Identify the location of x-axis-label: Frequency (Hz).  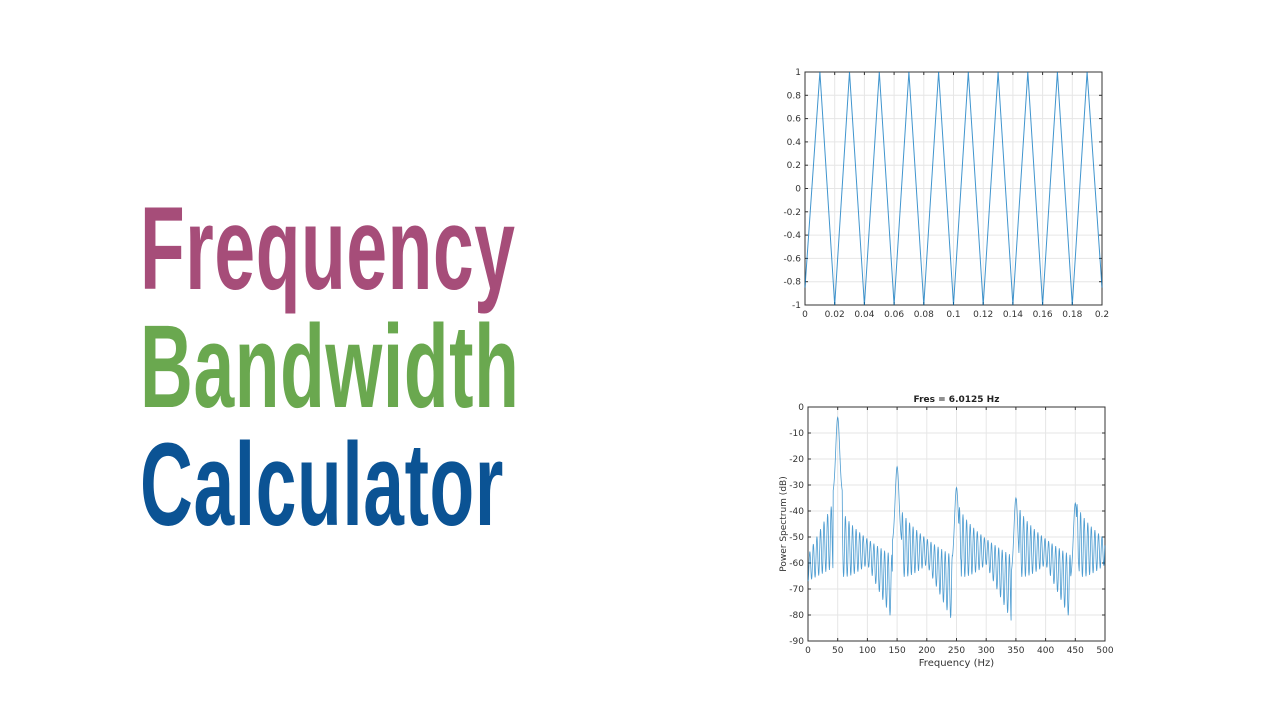
(957, 663).